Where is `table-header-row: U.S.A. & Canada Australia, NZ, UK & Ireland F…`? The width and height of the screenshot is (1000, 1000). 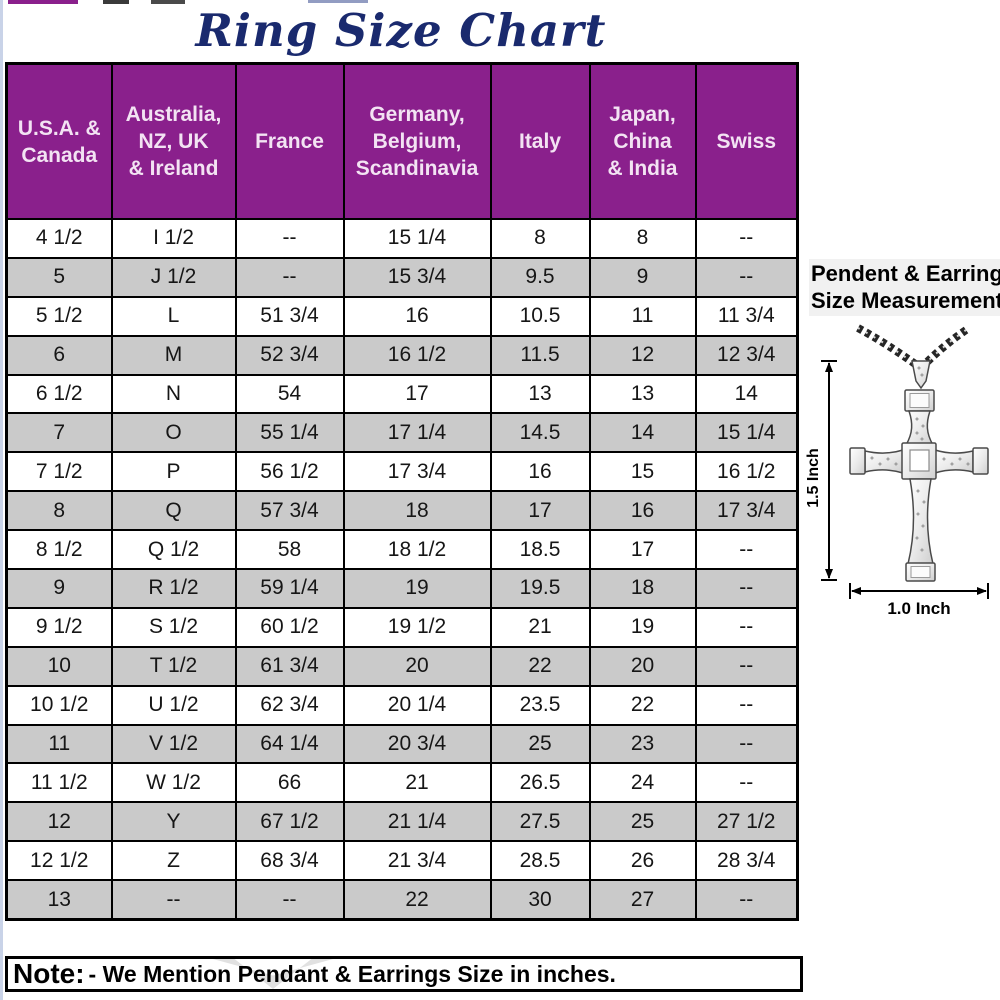
table-header-row: U.S.A. & Canada Australia, NZ, UK & Ireland F… is located at coordinates (402, 141).